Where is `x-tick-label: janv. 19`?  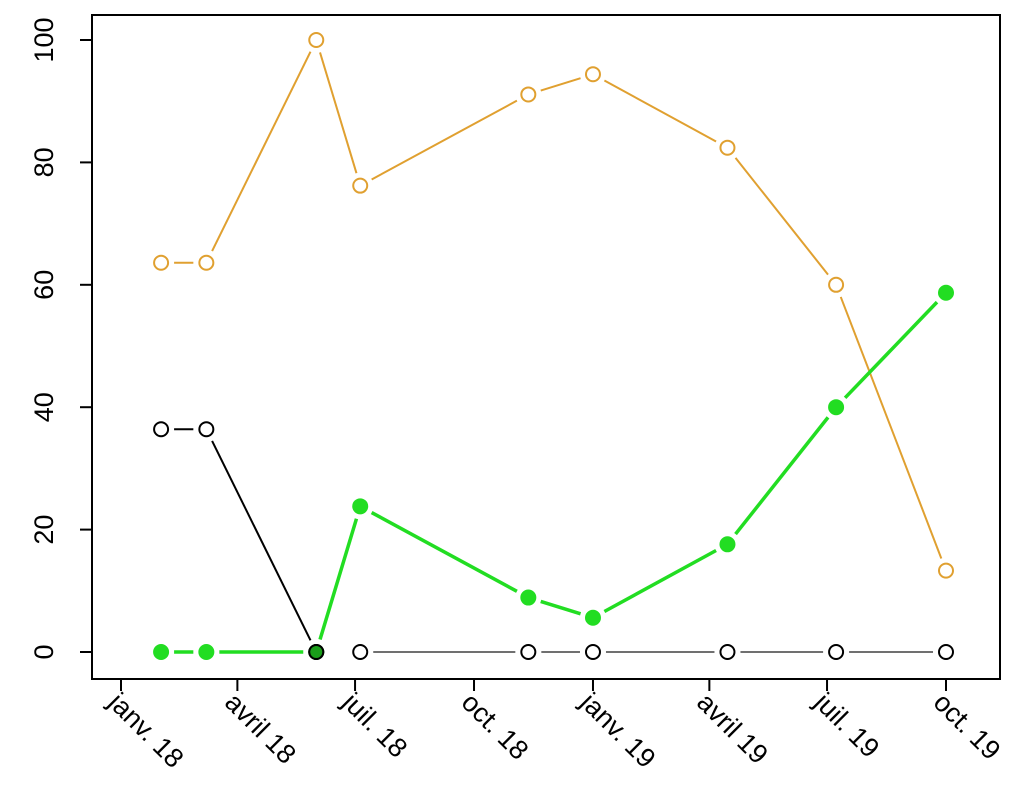 x-tick-label: janv. 19 is located at coordinates (617, 729).